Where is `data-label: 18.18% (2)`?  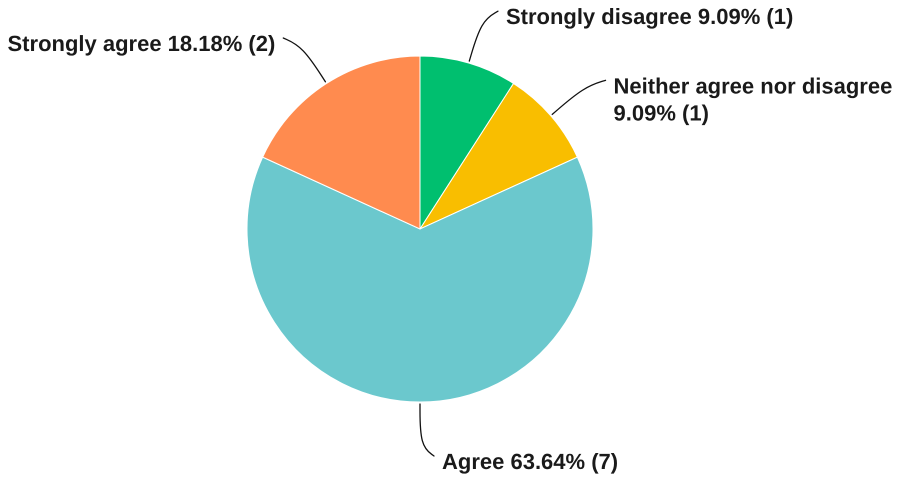
data-label: 18.18% (2) is located at coordinates (222, 43).